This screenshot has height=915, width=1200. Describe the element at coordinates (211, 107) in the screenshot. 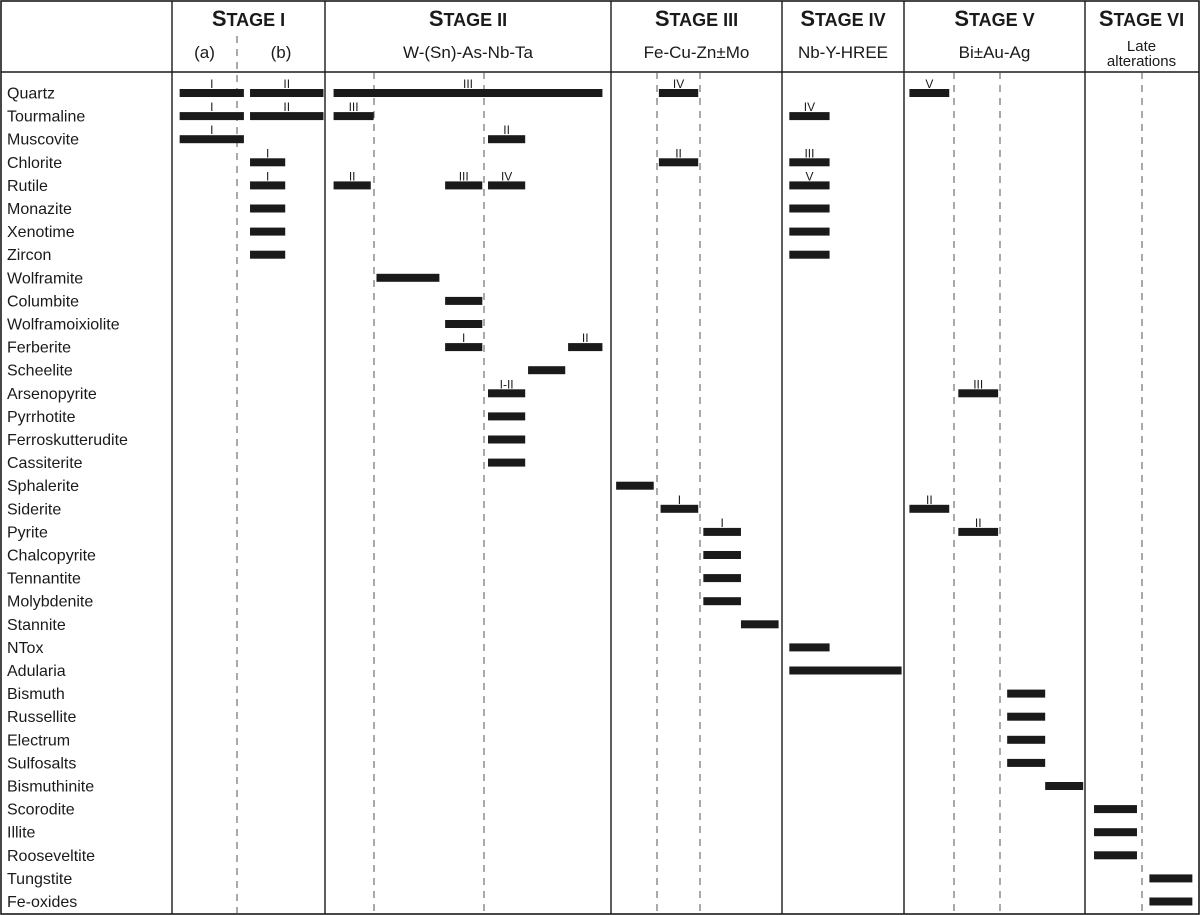

I see `generation-label-tourmaline-5: I` at that location.